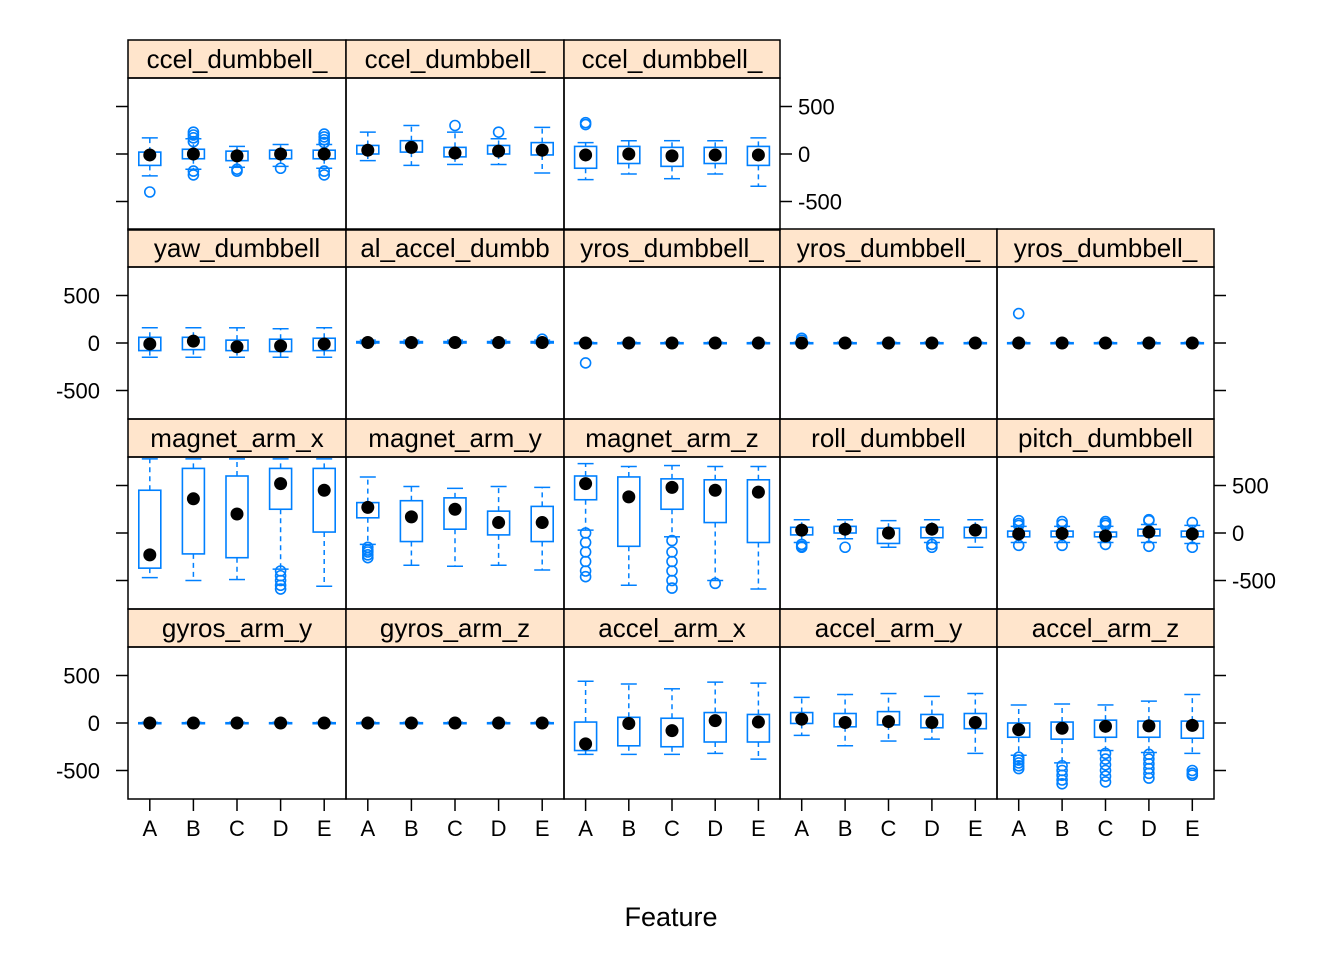  Describe the element at coordinates (672, 324) in the screenshot. I see `panel-12: yros_dumbbell_` at that location.